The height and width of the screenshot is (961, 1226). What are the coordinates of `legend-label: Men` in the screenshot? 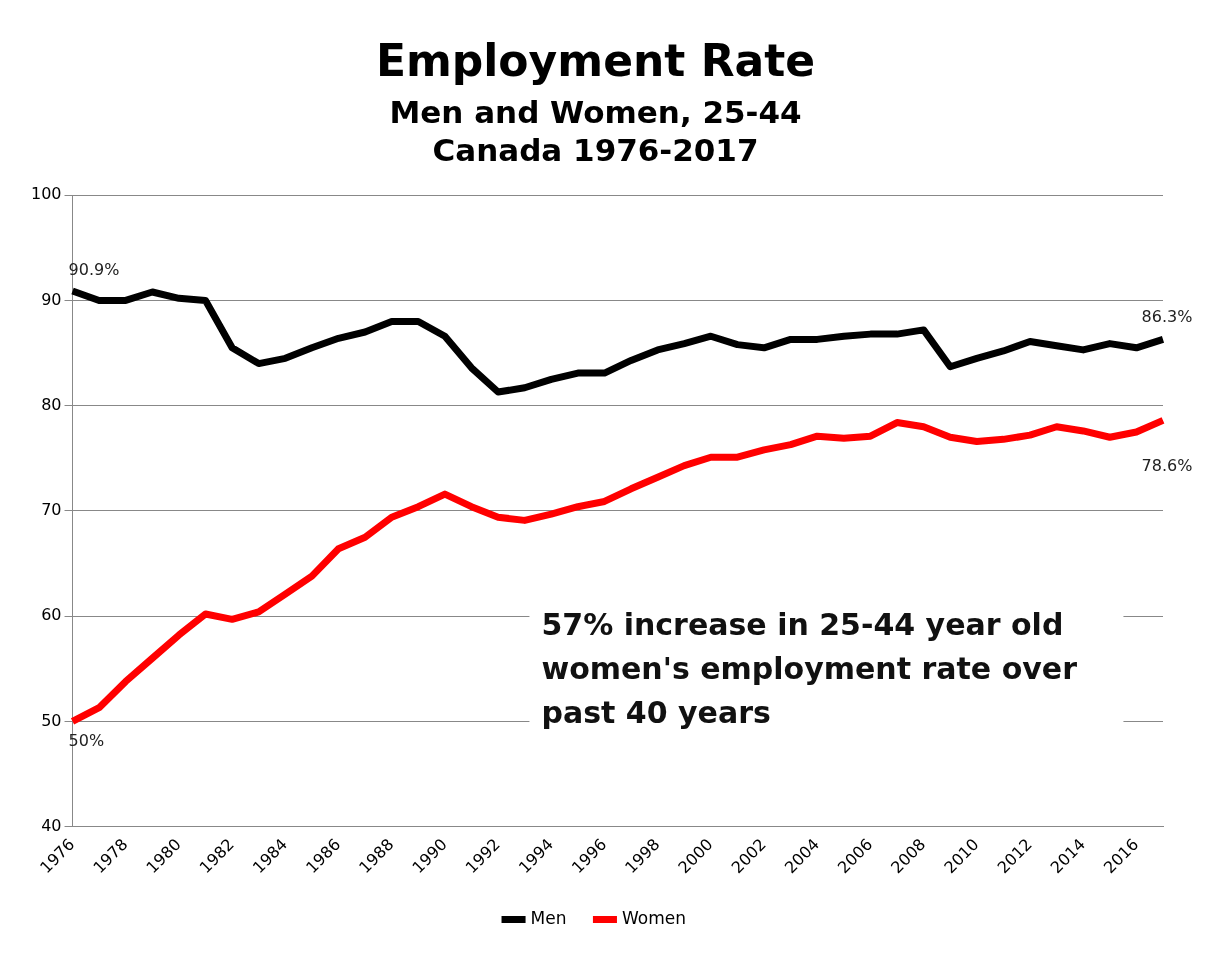 It's located at (548, 917).